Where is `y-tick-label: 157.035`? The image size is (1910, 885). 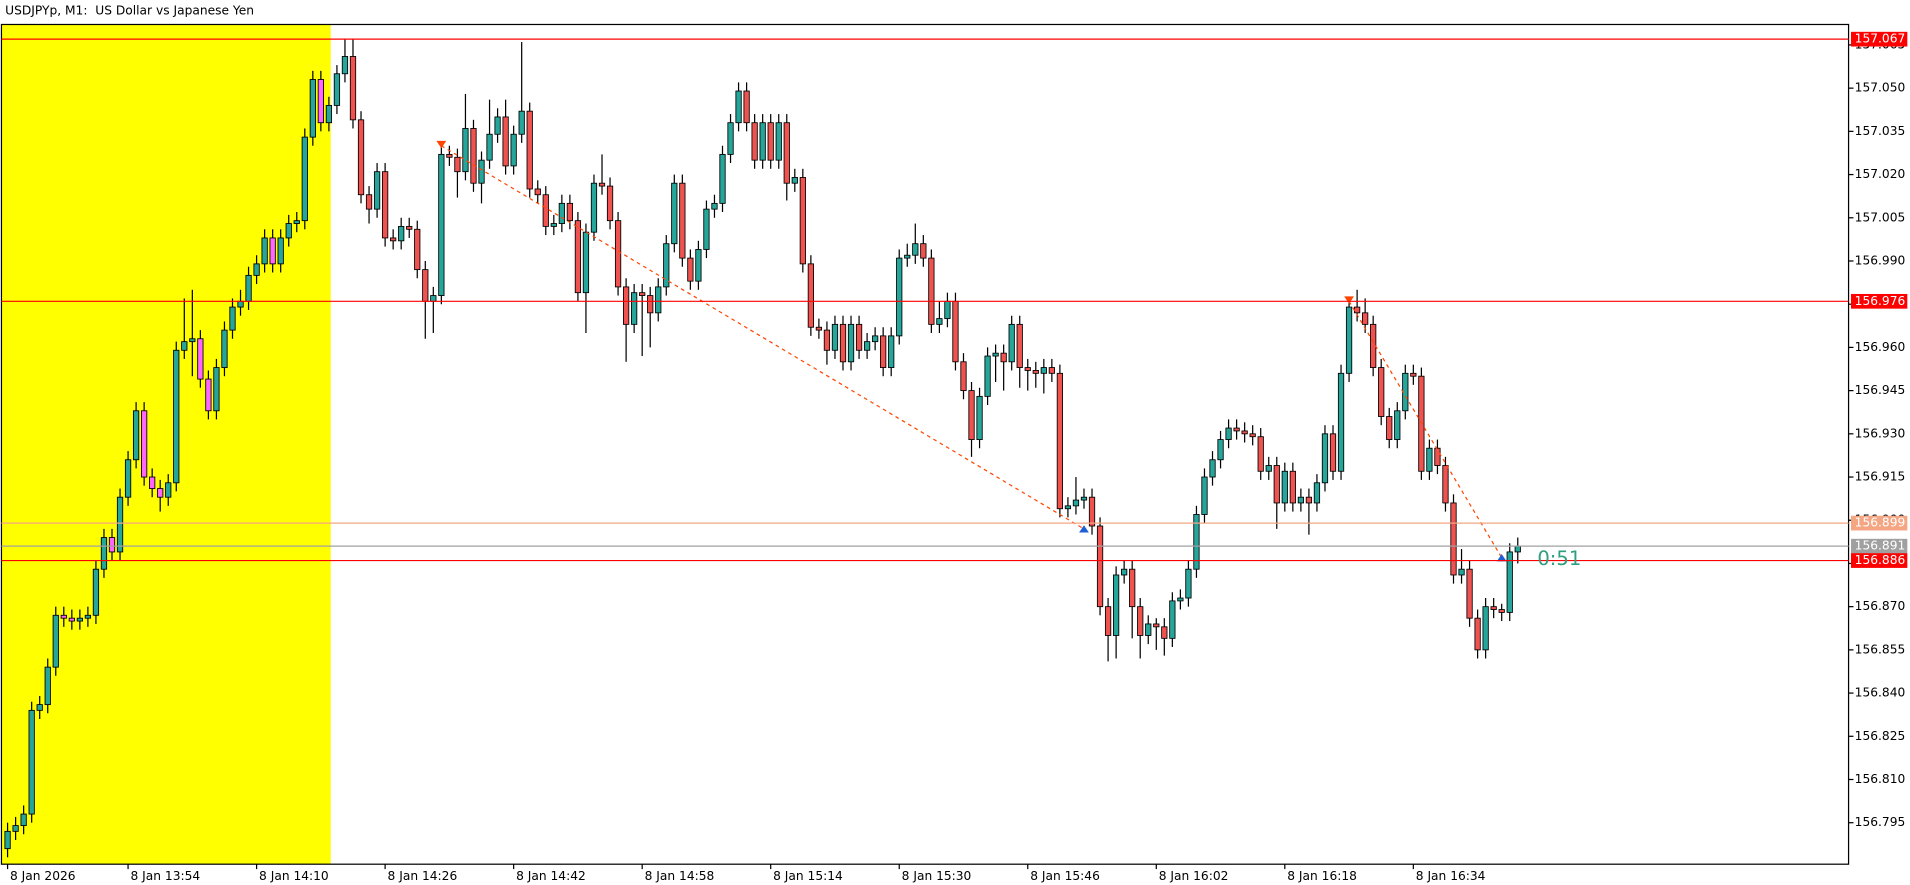
y-tick-label: 157.035 is located at coordinates (1880, 131).